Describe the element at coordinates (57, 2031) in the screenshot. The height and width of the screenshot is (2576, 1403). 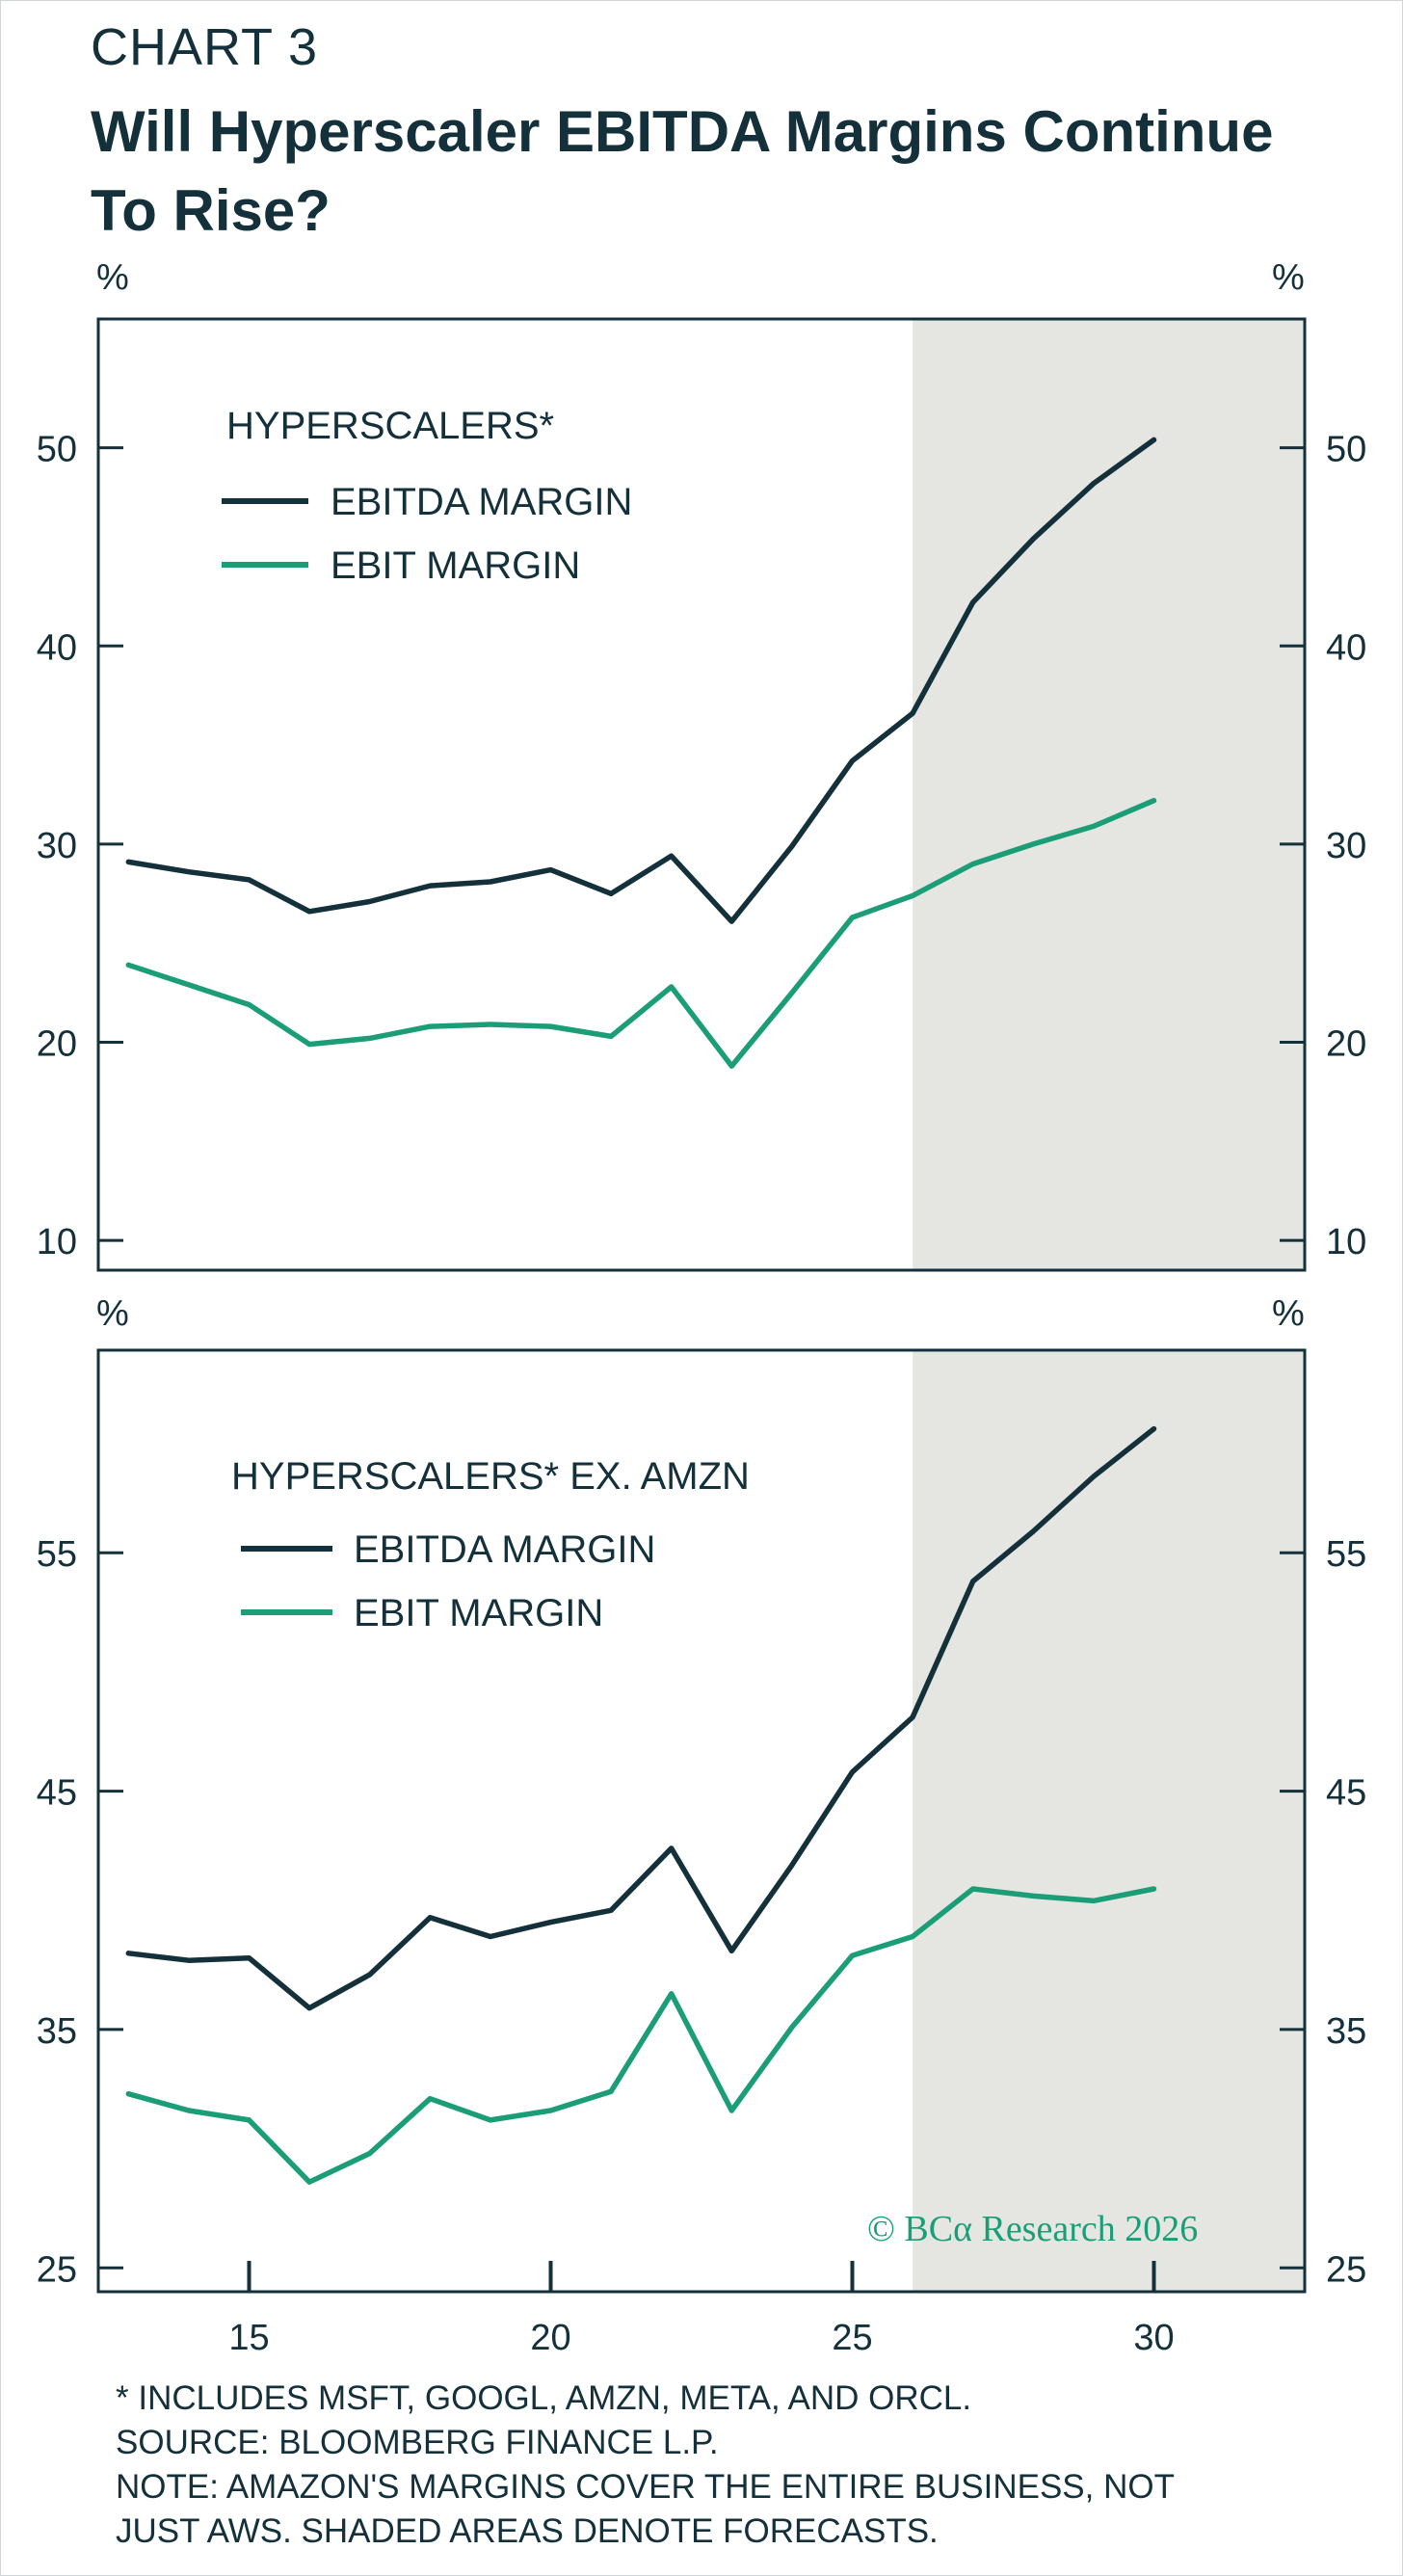
I see `y-tick-label-left: 35` at that location.